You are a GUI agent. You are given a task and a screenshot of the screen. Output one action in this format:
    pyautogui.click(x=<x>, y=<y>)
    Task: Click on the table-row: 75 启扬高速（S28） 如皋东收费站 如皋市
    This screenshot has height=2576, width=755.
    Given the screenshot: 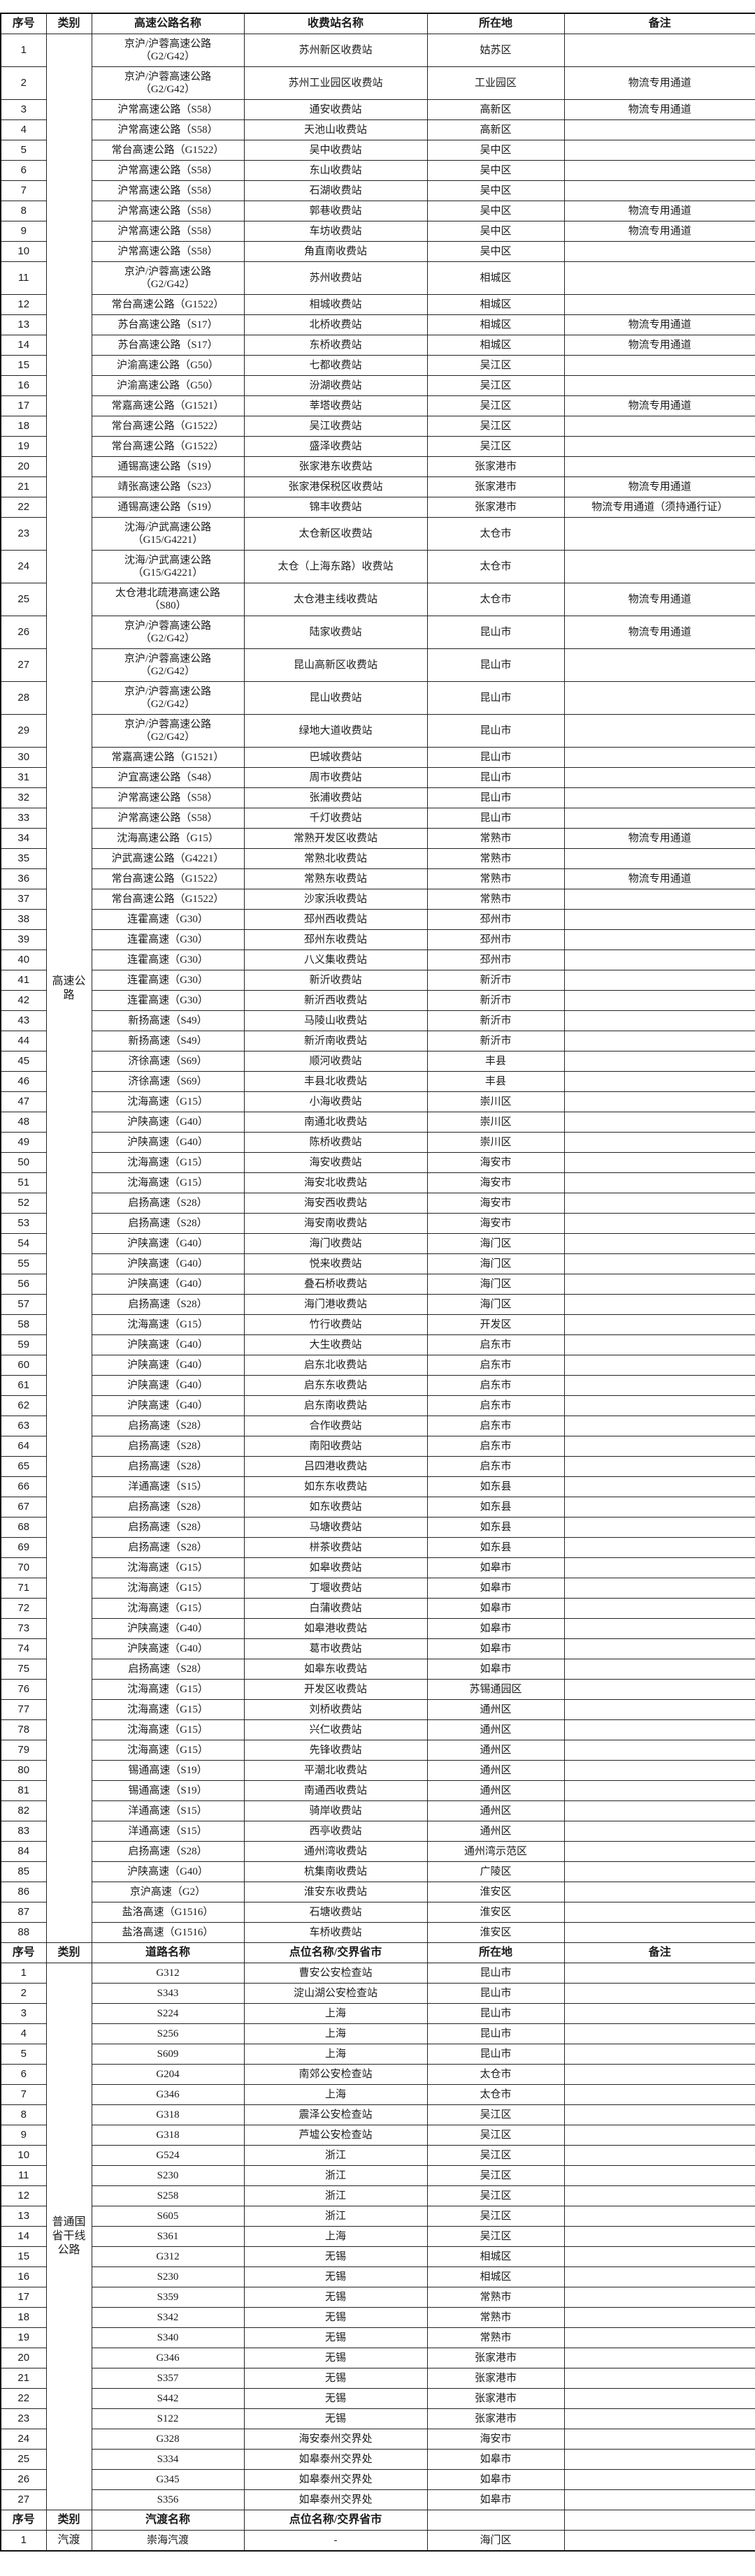 What is the action you would take?
    pyautogui.click(x=377, y=1669)
    